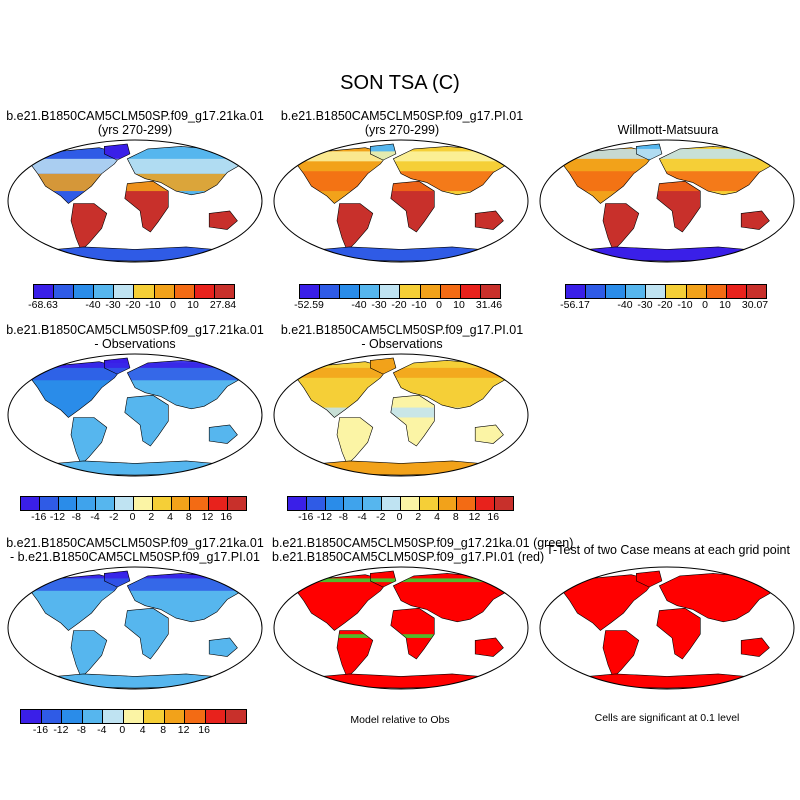  Describe the element at coordinates (135, 344) in the screenshot. I see `panel-4-title-line2: - Observations` at that location.